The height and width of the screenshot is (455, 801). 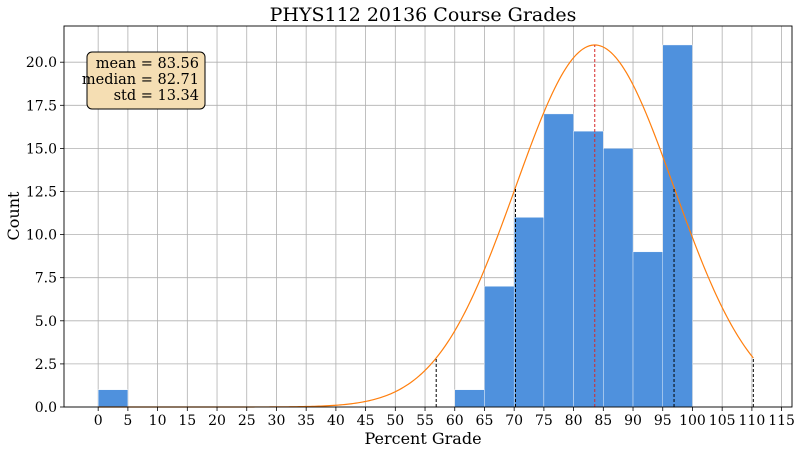 What do you see at coordinates (455, 421) in the screenshot?
I see `x-tick-label: 60` at bounding box center [455, 421].